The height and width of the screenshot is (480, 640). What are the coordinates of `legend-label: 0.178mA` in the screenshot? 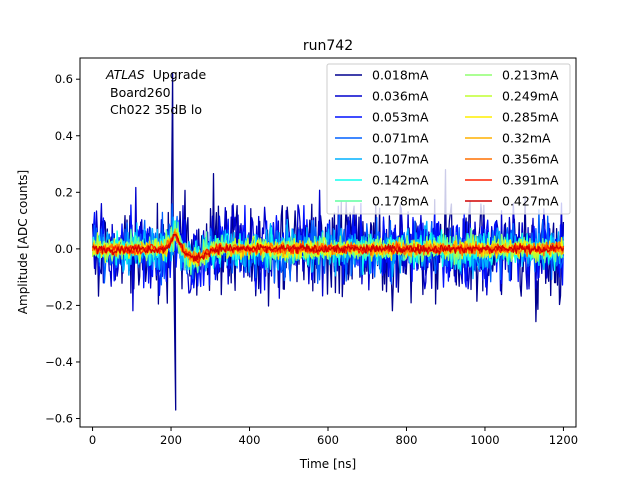 It's located at (400, 201).